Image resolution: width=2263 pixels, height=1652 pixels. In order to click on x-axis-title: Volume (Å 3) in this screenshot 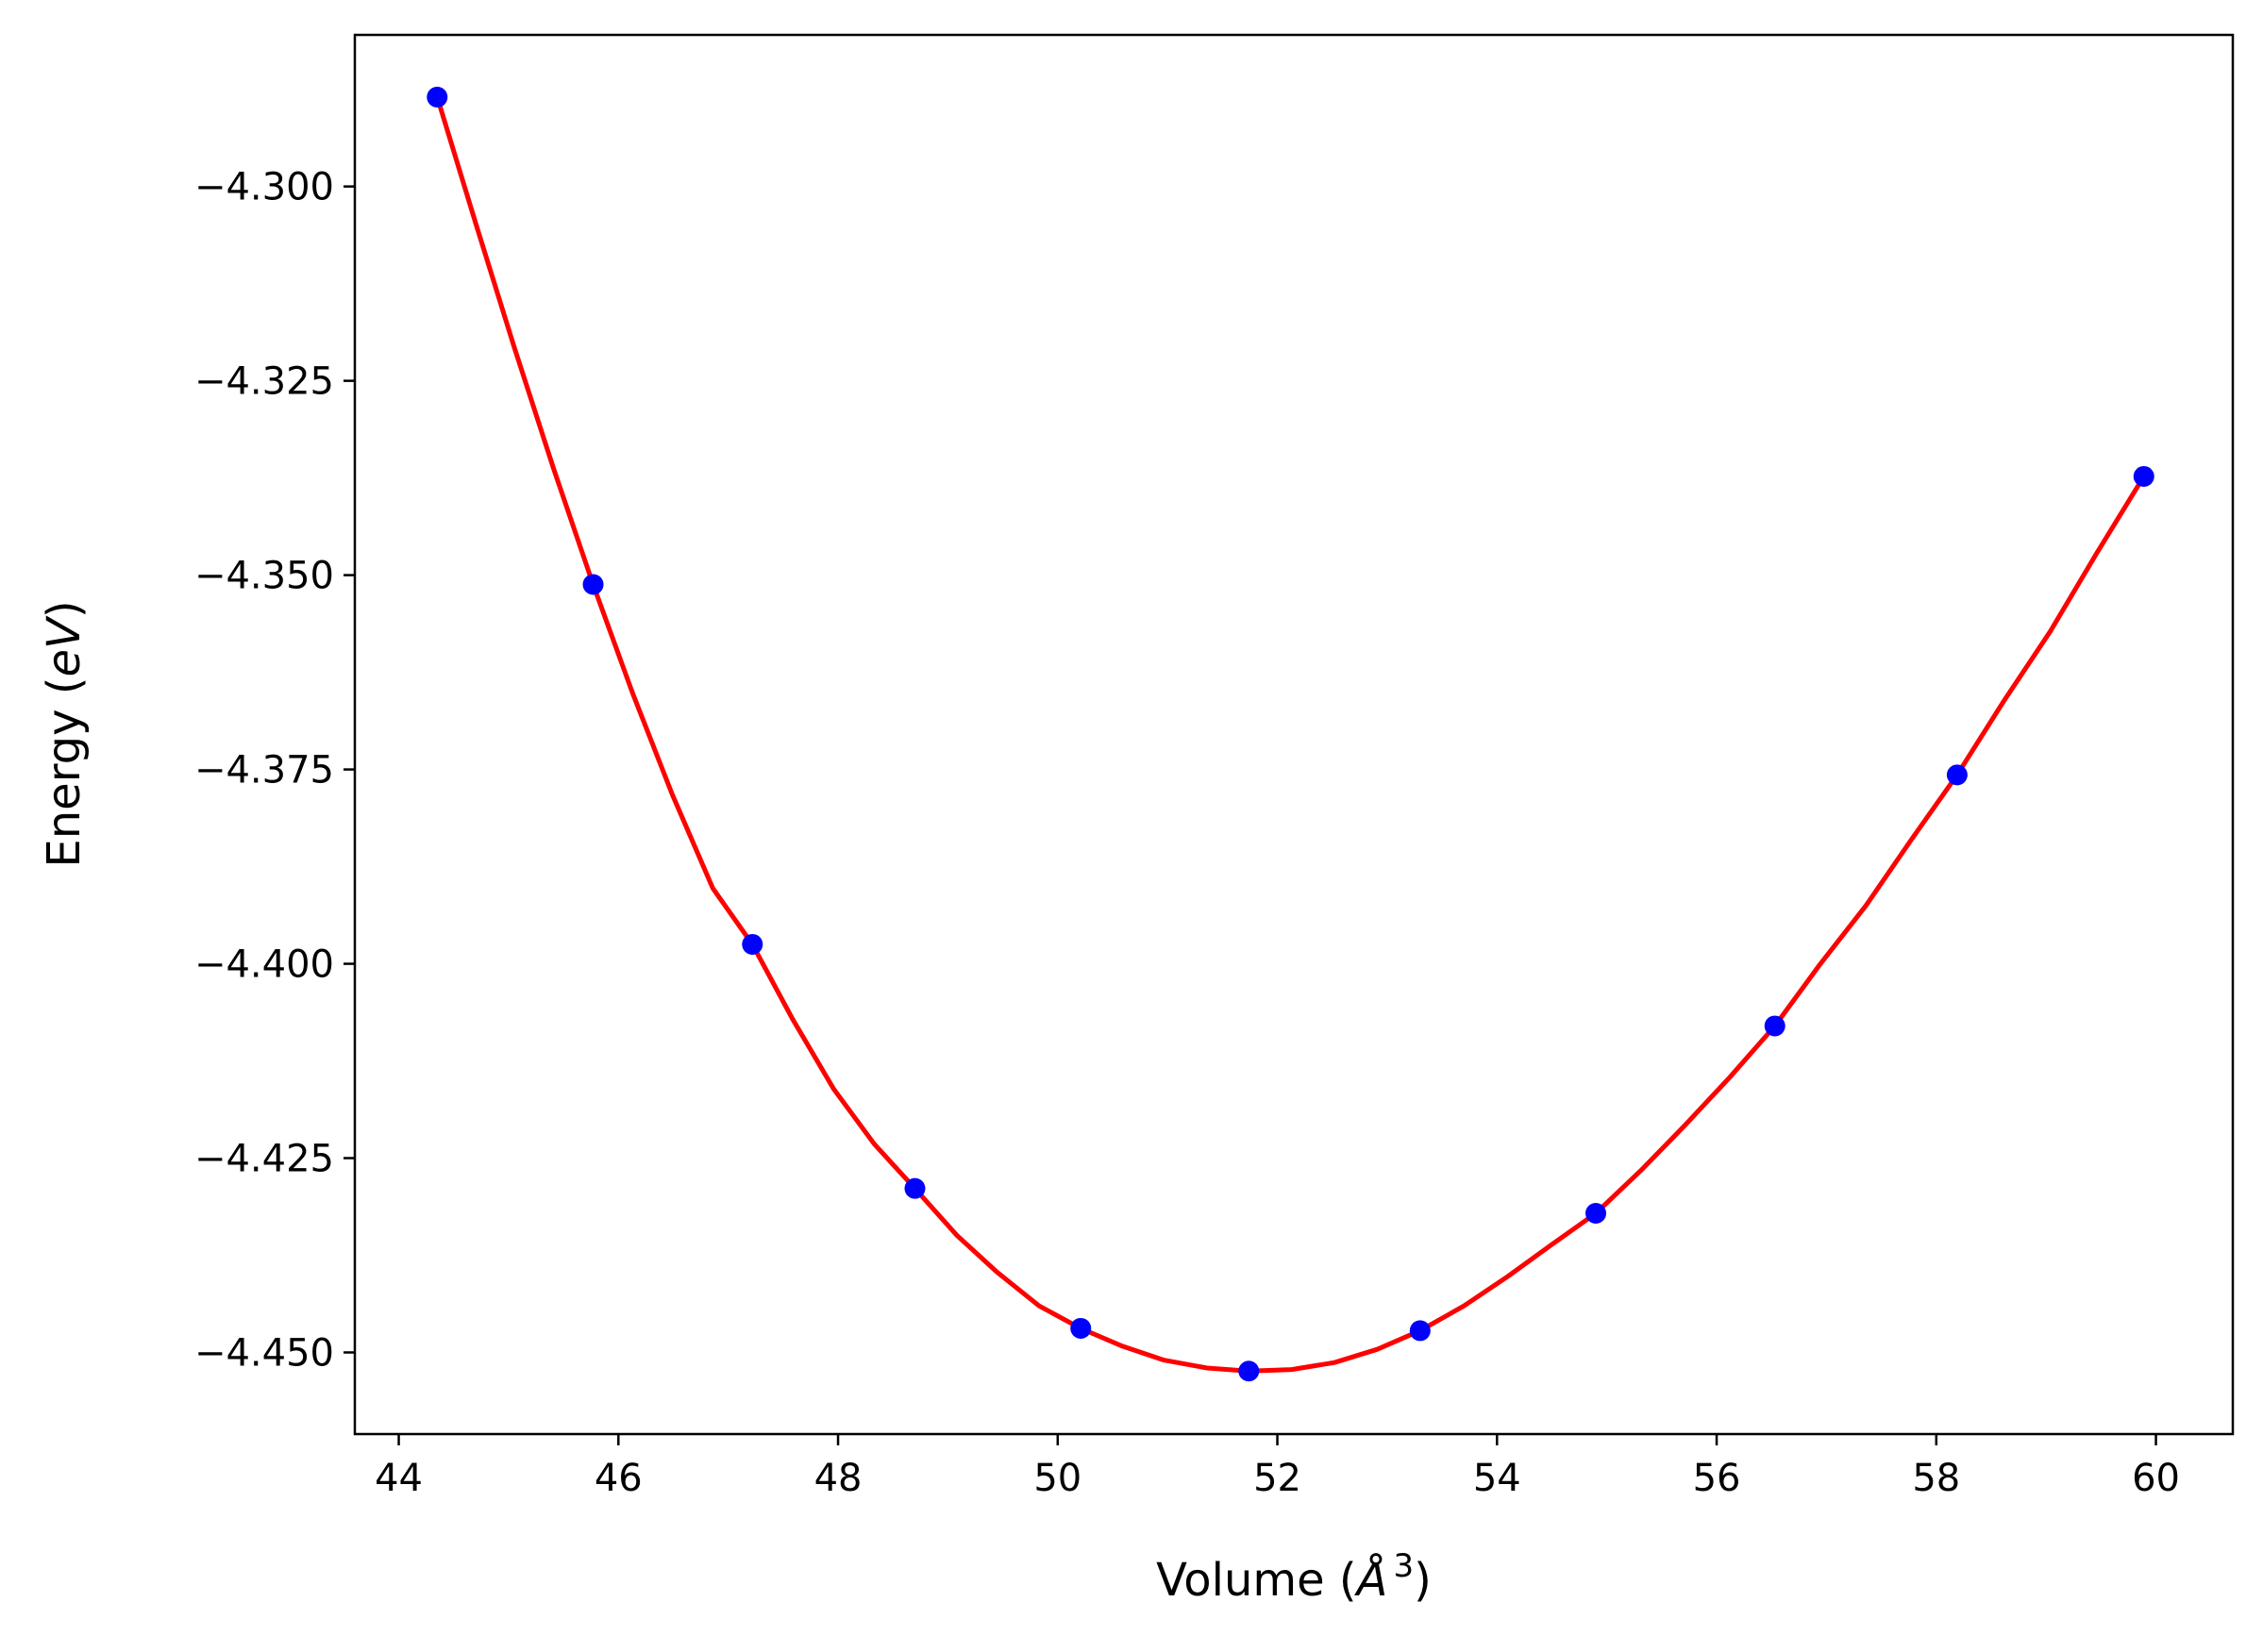, I will do `click(1294, 1577)`.